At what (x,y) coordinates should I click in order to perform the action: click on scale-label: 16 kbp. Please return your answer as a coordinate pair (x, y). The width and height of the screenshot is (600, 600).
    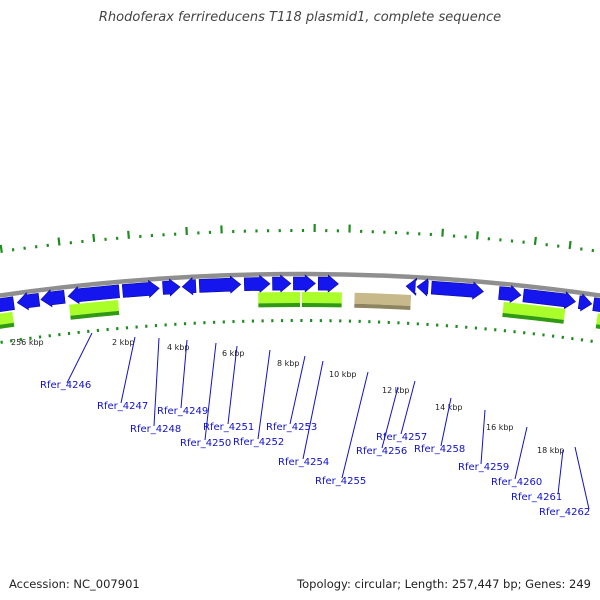
    Looking at the image, I should click on (500, 427).